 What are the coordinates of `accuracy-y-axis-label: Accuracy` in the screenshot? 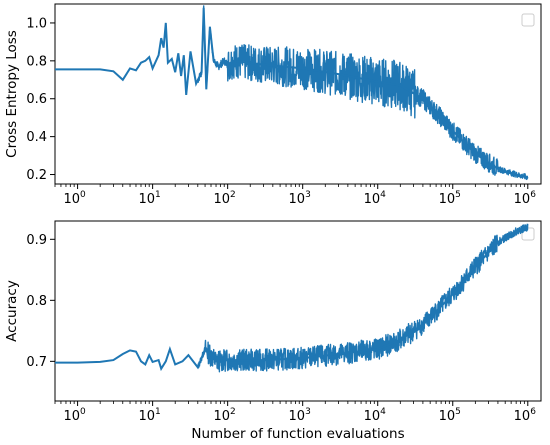 It's located at (12, 311).